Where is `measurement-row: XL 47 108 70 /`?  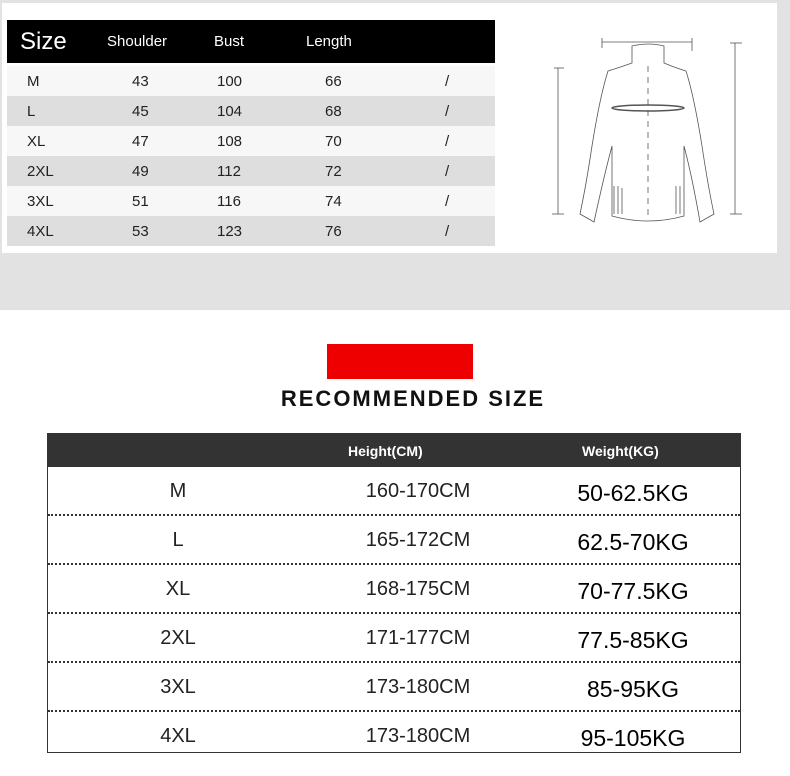 measurement-row: XL 47 108 70 / is located at coordinates (251, 141).